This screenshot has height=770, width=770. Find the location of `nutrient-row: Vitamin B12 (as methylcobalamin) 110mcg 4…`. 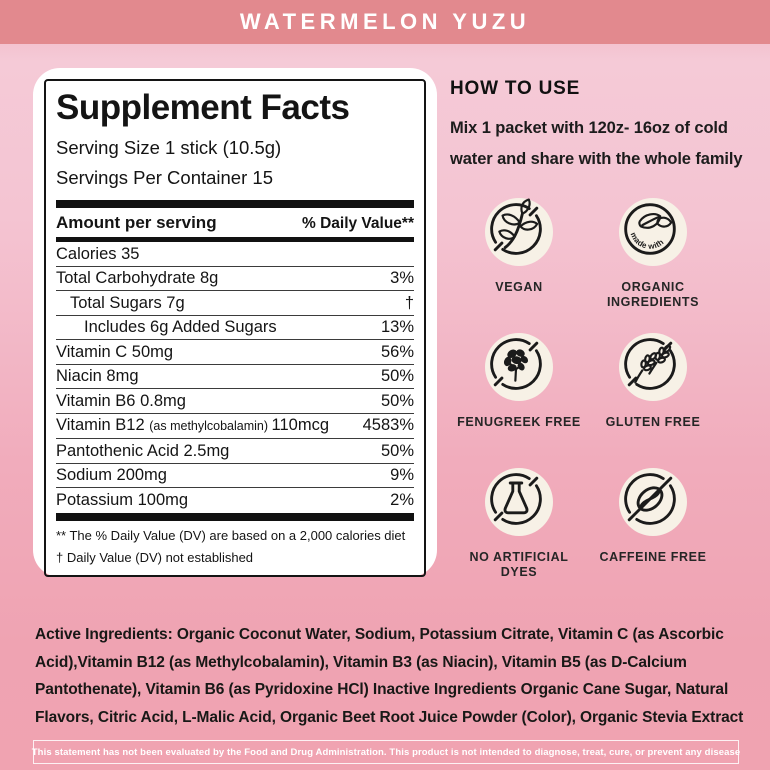

nutrient-row: Vitamin B12 (as methylcobalamin) 110mcg 4… is located at coordinates (235, 426).